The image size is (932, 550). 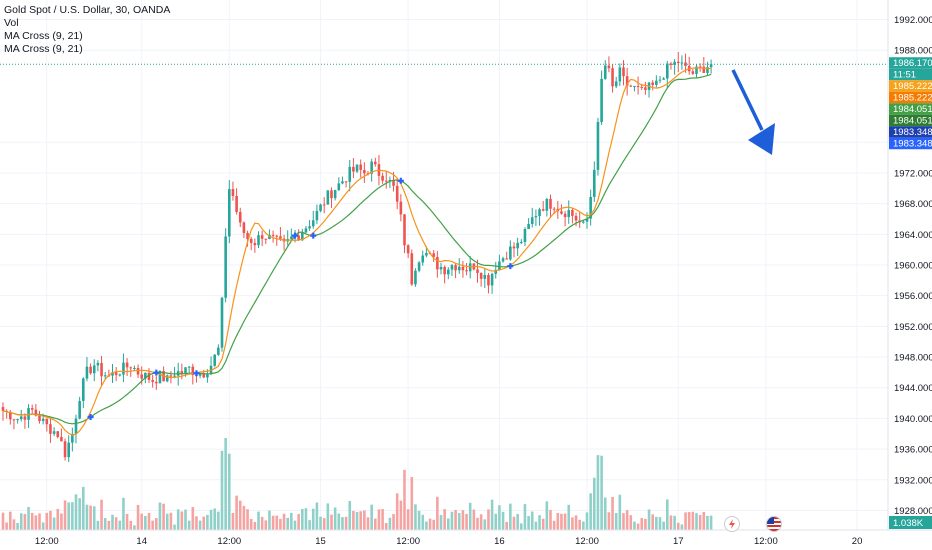 I want to click on price-tag-label: 11:51, so click(x=904, y=75).